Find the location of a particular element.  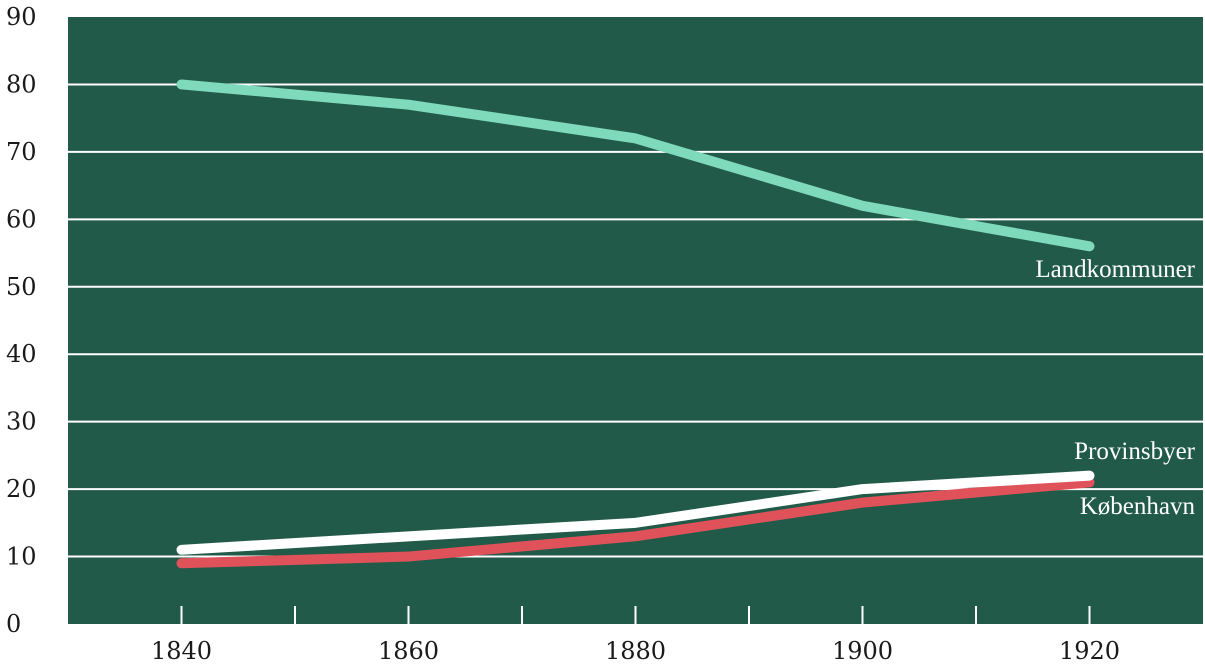

series-label-provinsbyer: Provinsbyer is located at coordinates (1135, 451).